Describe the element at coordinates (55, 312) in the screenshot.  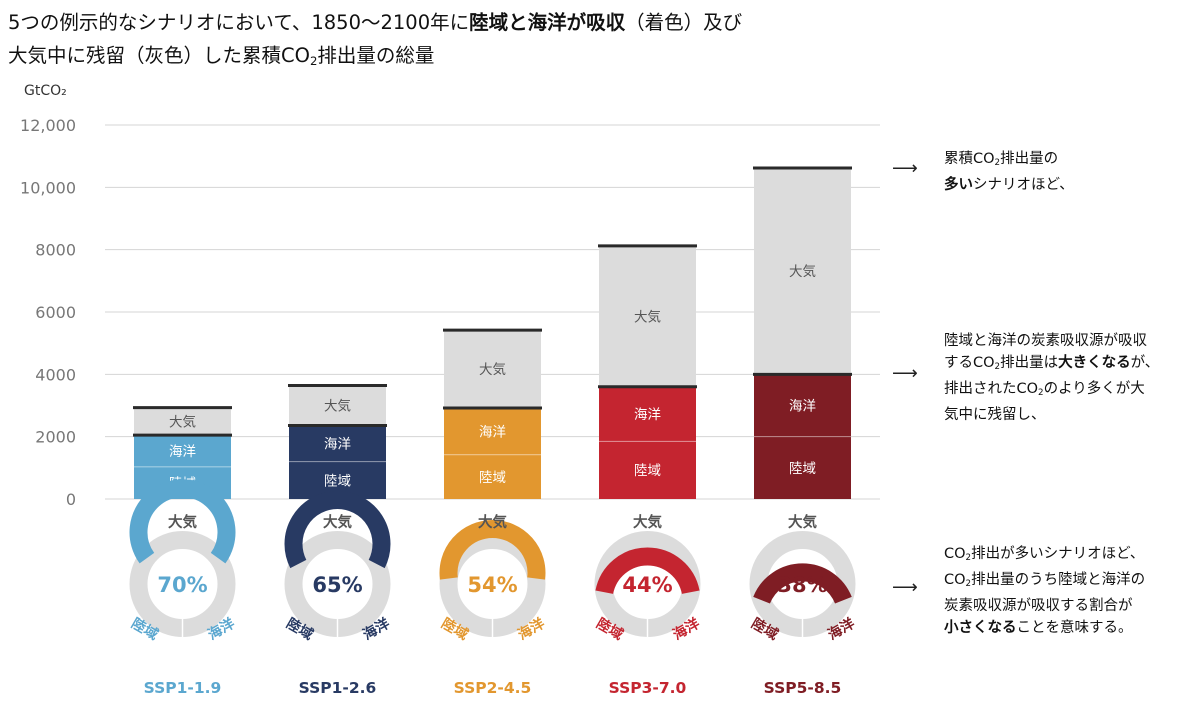
I see `y-tick-label: 6000` at that location.